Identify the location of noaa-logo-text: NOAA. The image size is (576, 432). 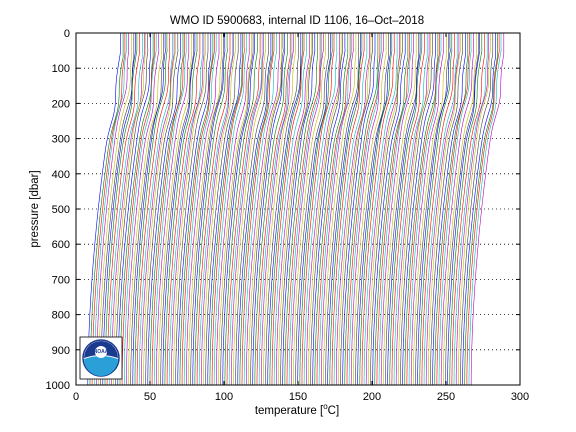
(101, 352).